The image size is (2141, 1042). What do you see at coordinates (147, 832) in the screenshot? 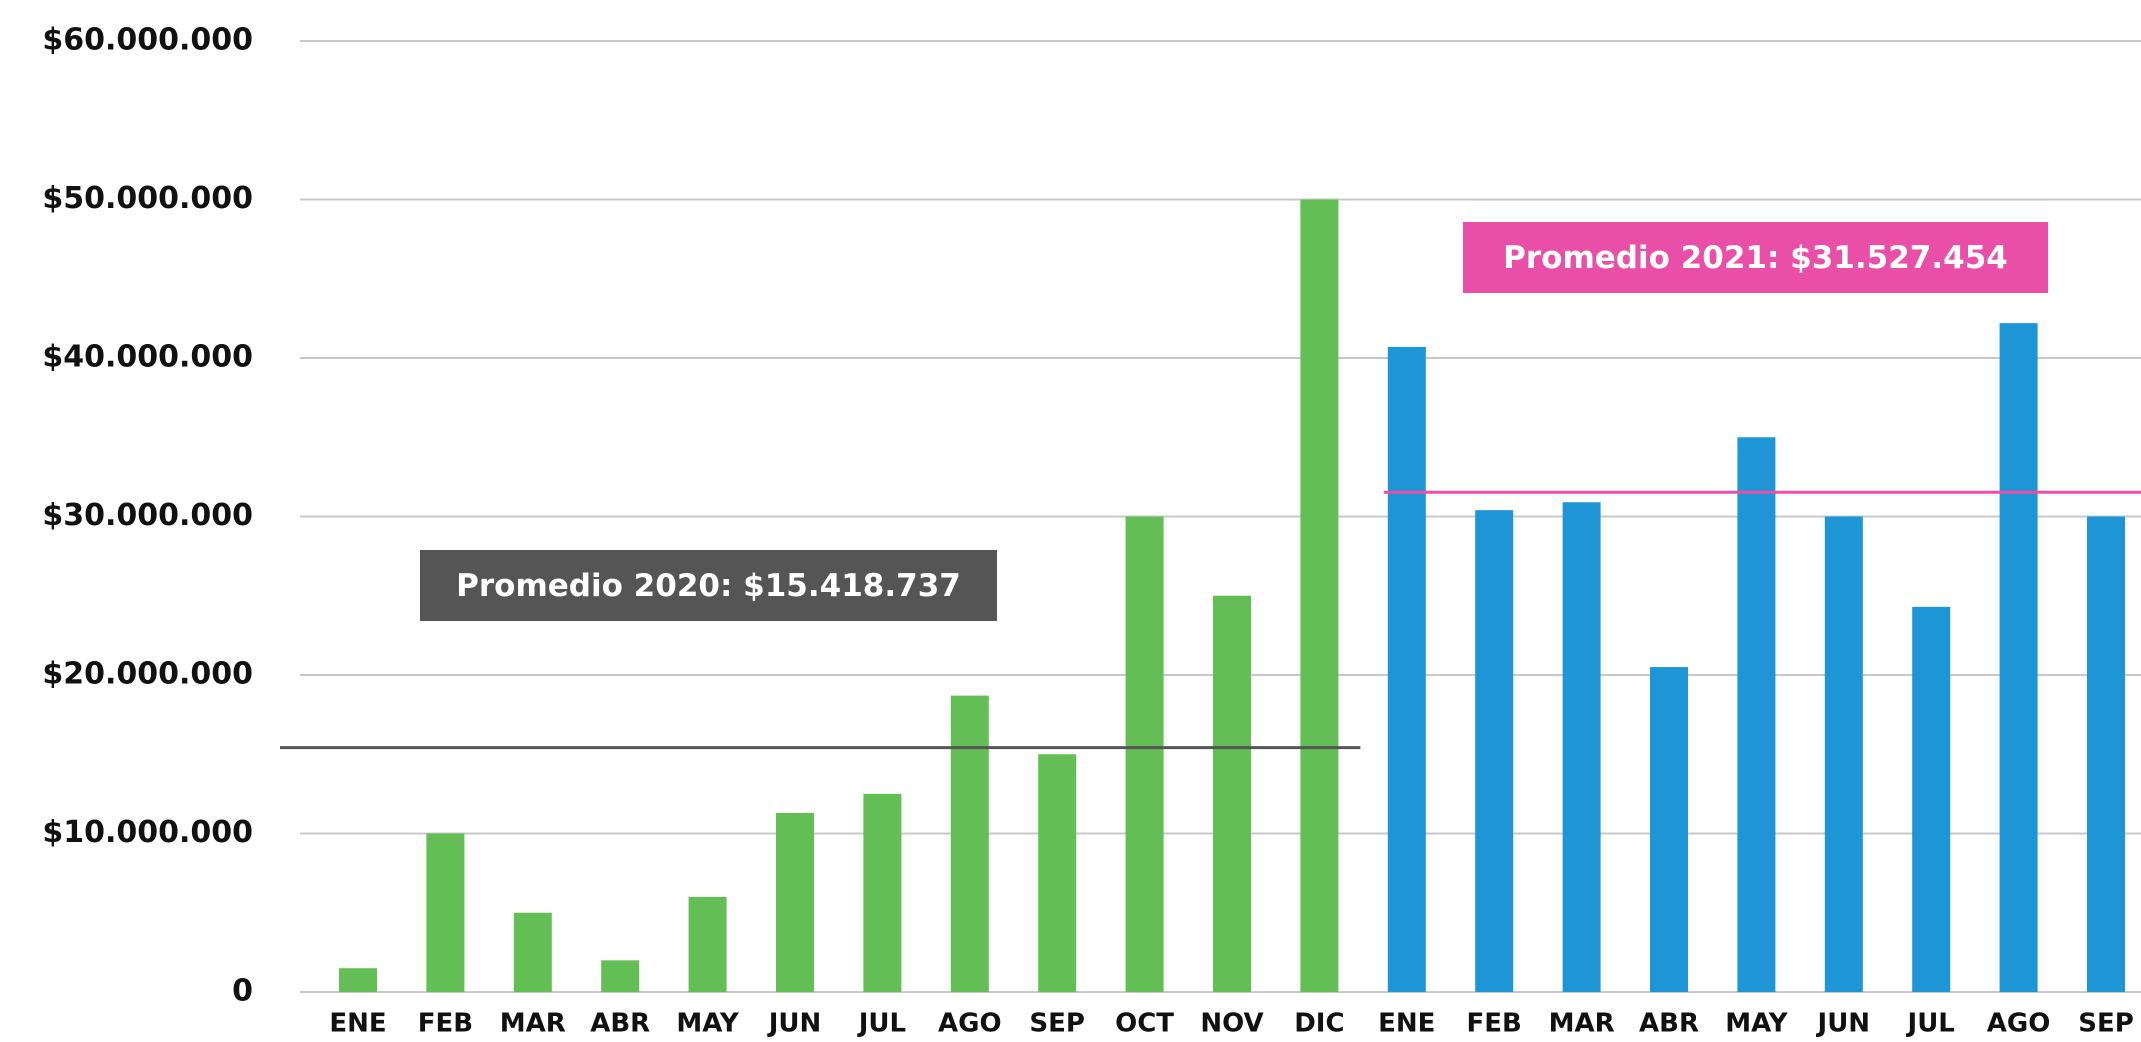
I see `y-tick-label: $10.000.000` at bounding box center [147, 832].